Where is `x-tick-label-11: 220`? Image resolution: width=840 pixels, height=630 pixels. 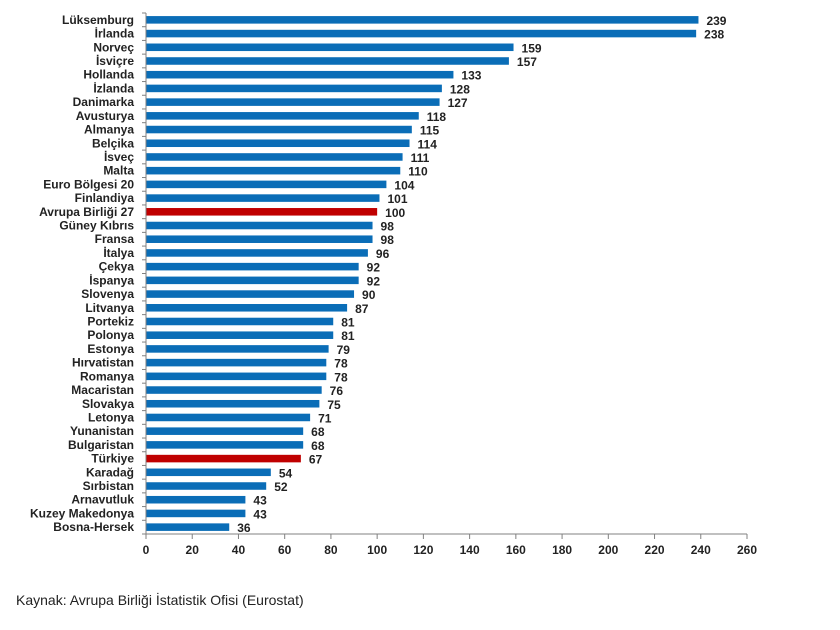
x-tick-label-11: 220 is located at coordinates (655, 550).